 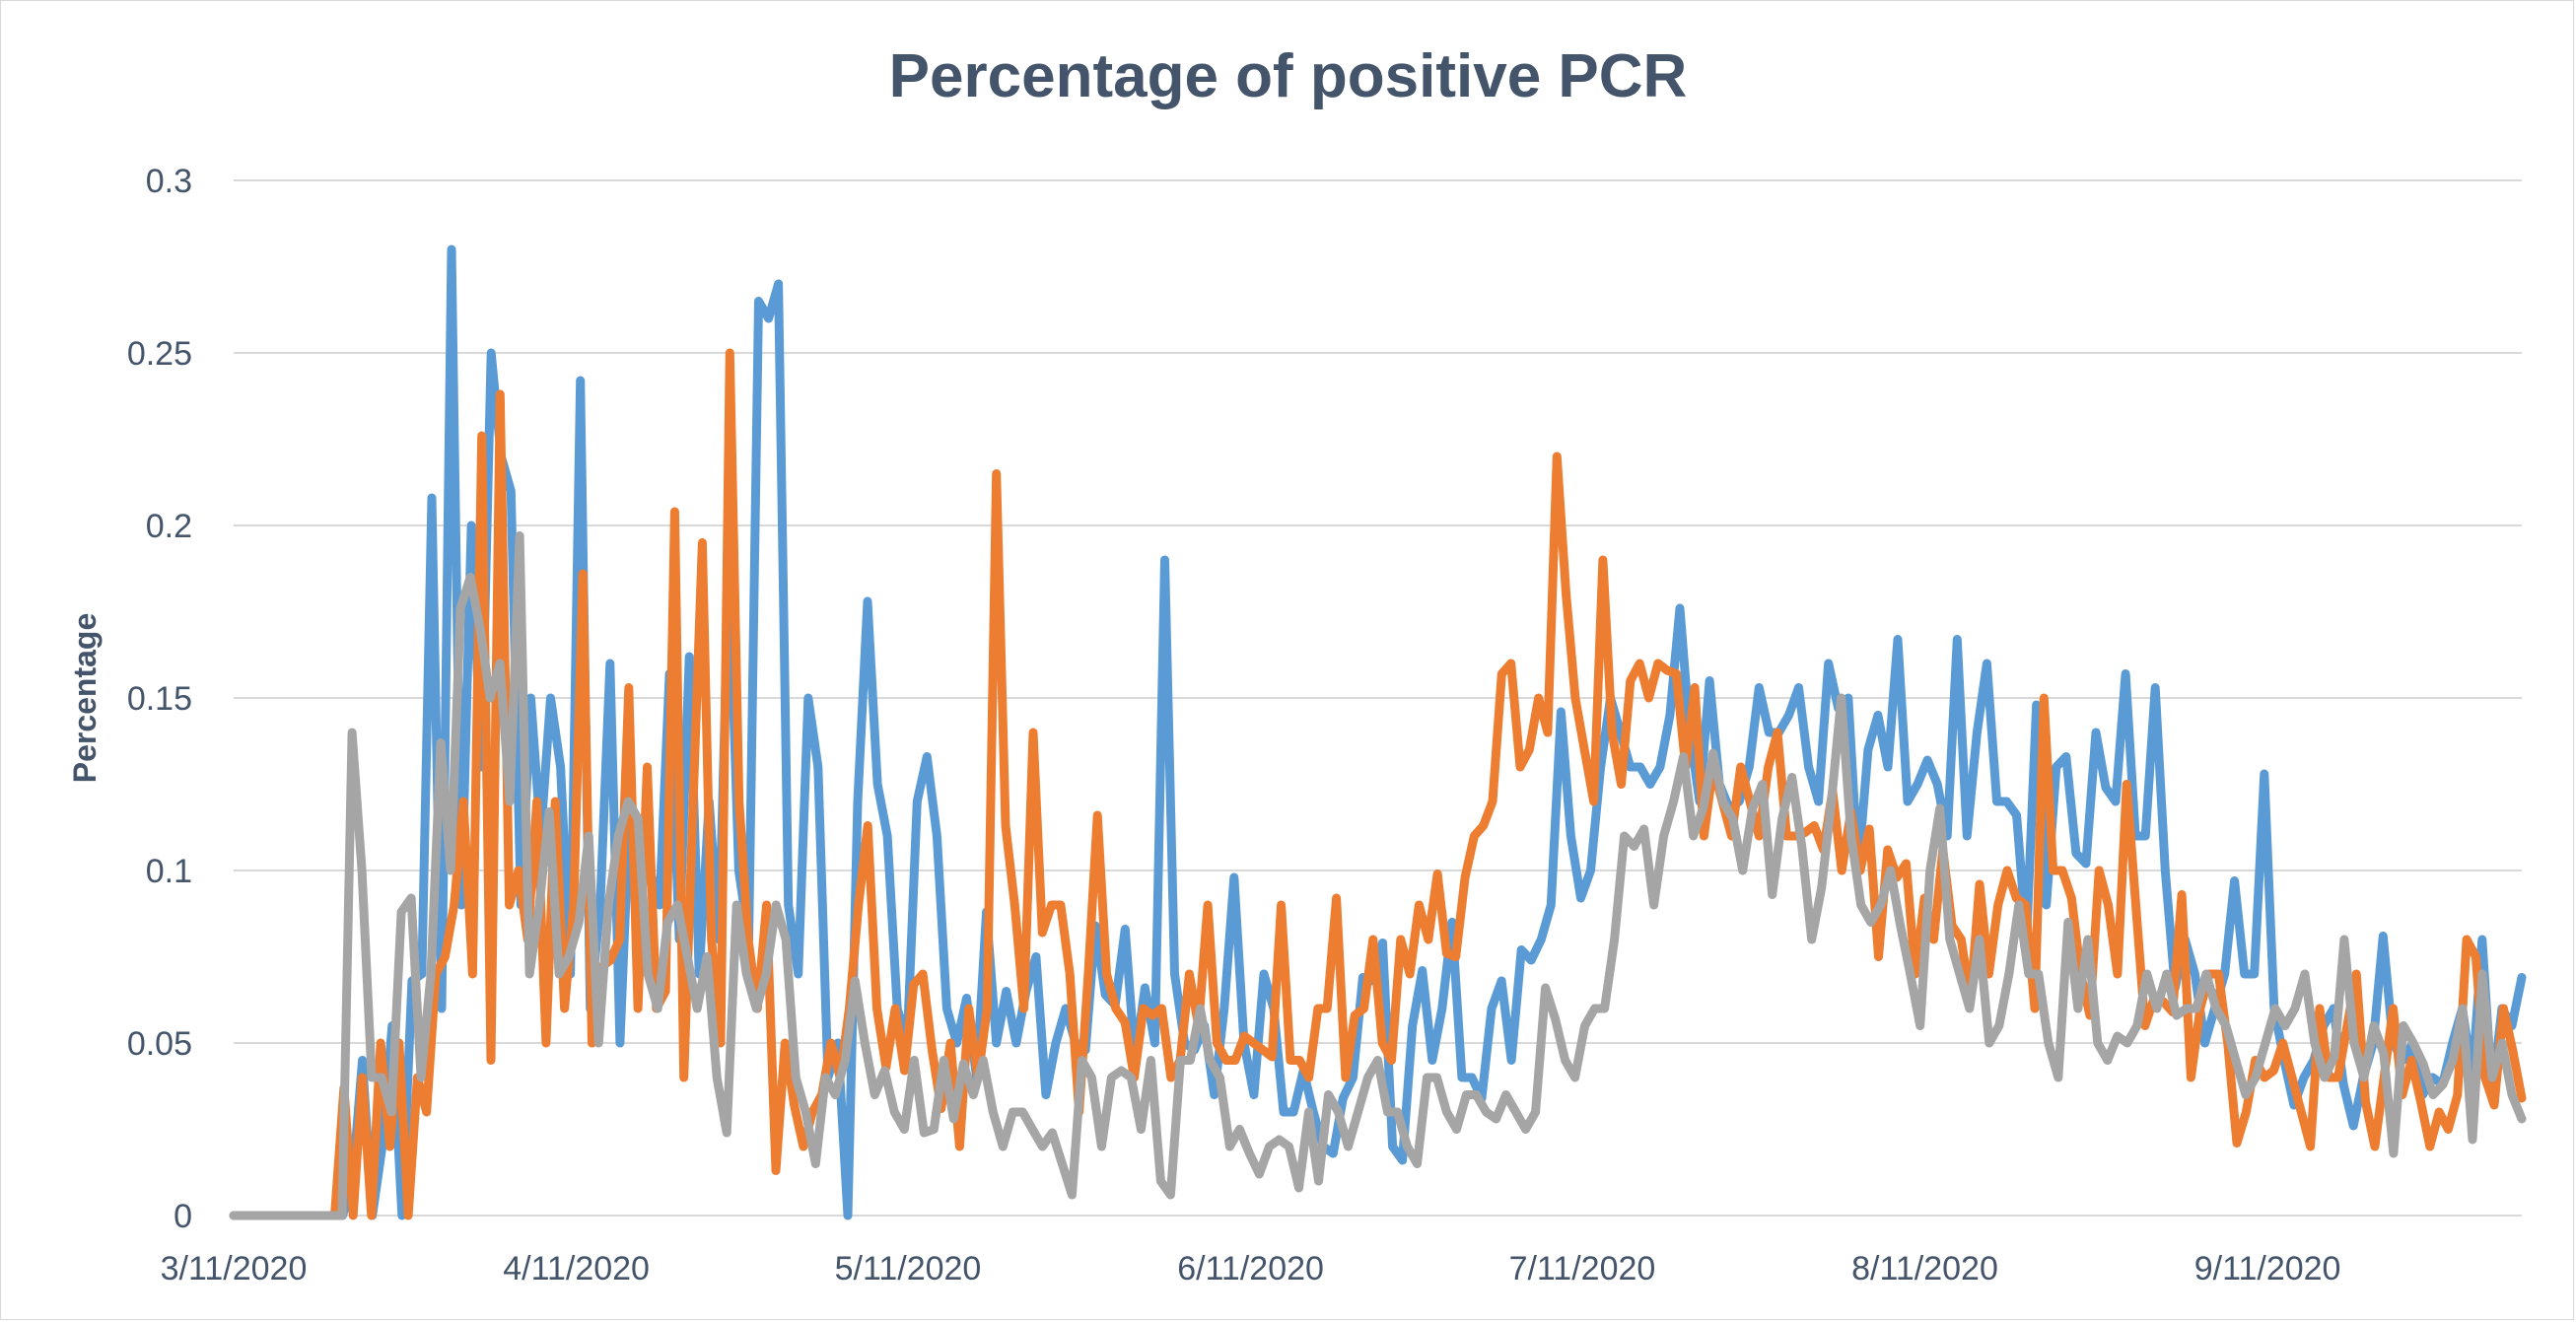 I want to click on y-tick-label: 0.1, so click(x=169, y=871).